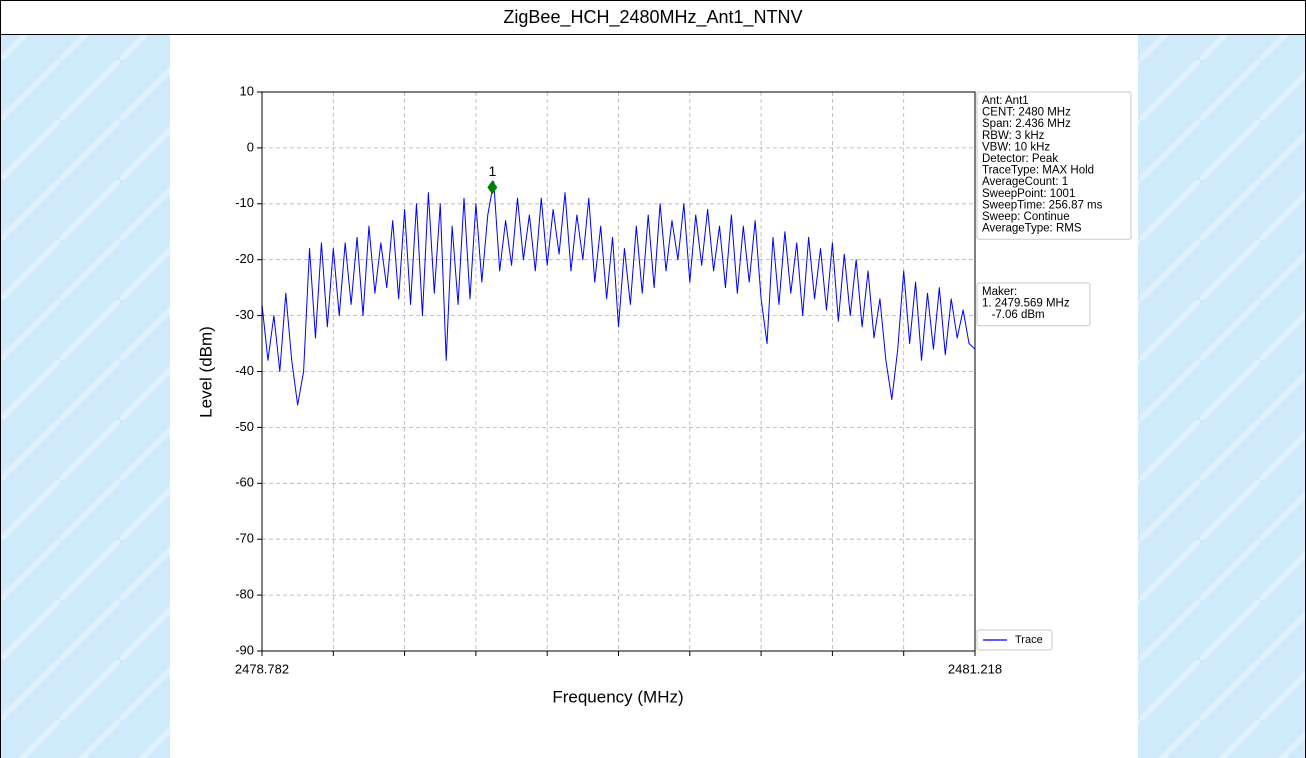 The image size is (1306, 758). Describe the element at coordinates (1026, 304) in the screenshot. I see `maker-box-line: 1. 2479.569 MHz` at that location.